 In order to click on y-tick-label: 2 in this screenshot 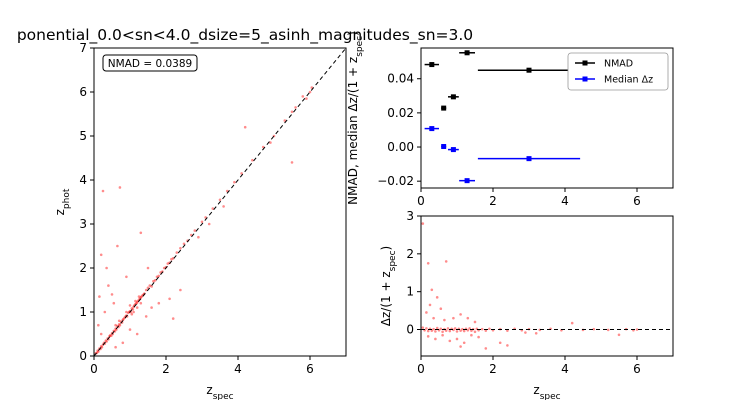, I will do `click(410, 254)`.